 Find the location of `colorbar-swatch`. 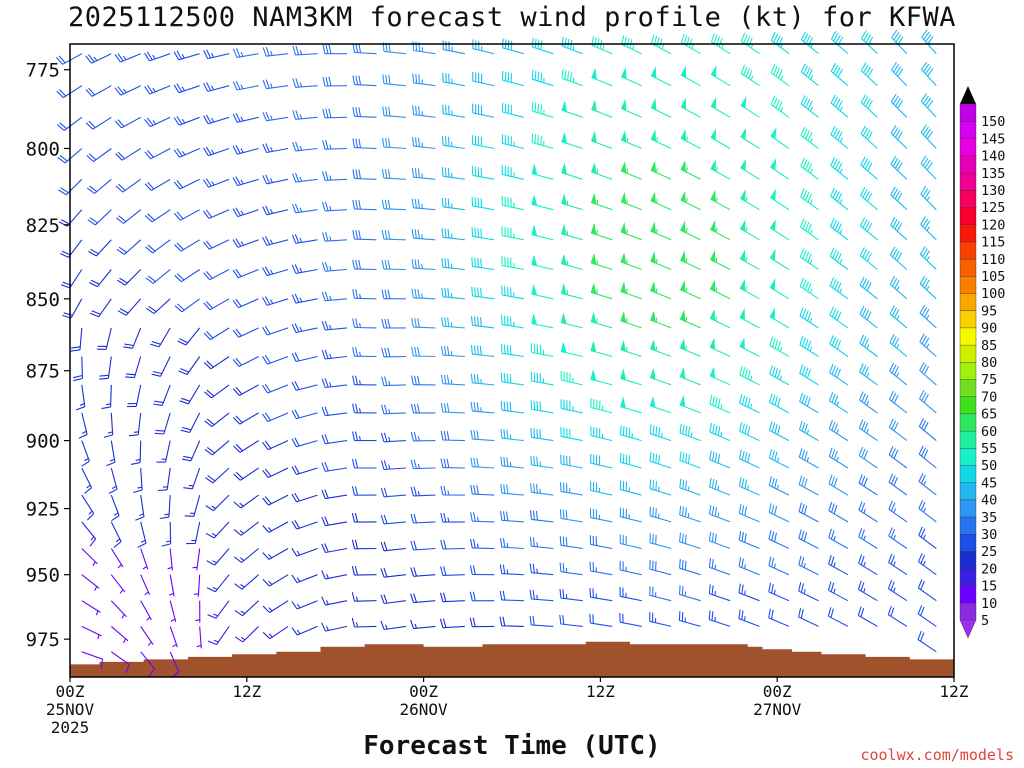

colorbar-swatch is located at coordinates (968, 508).